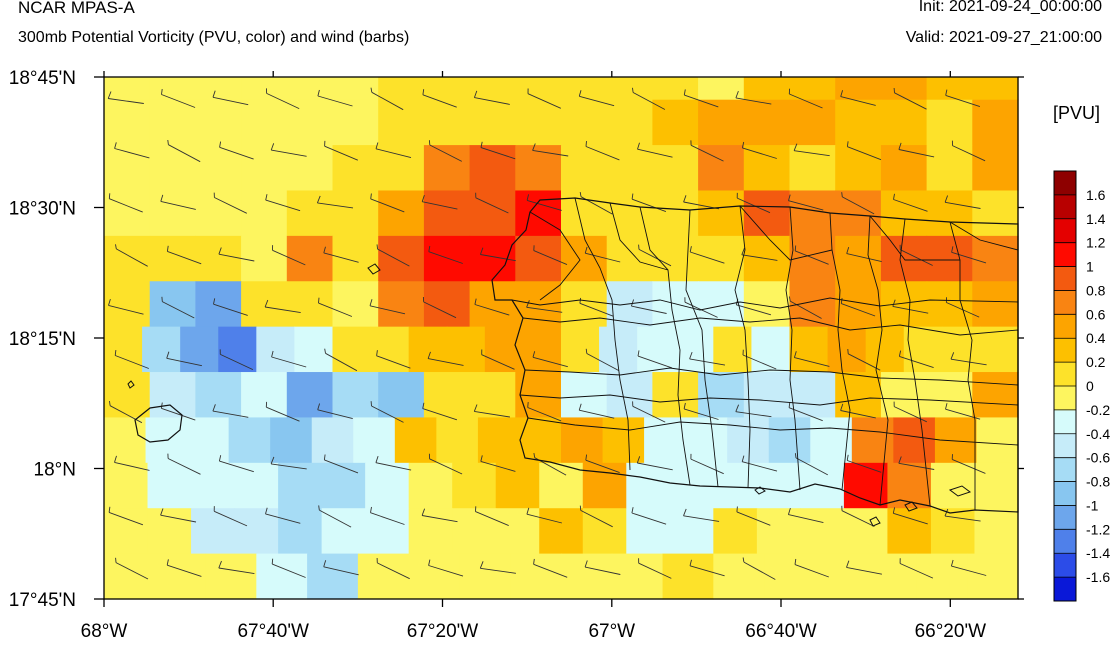  Describe the element at coordinates (1098, 553) in the screenshot. I see `colorbar-label: -1.4` at that location.